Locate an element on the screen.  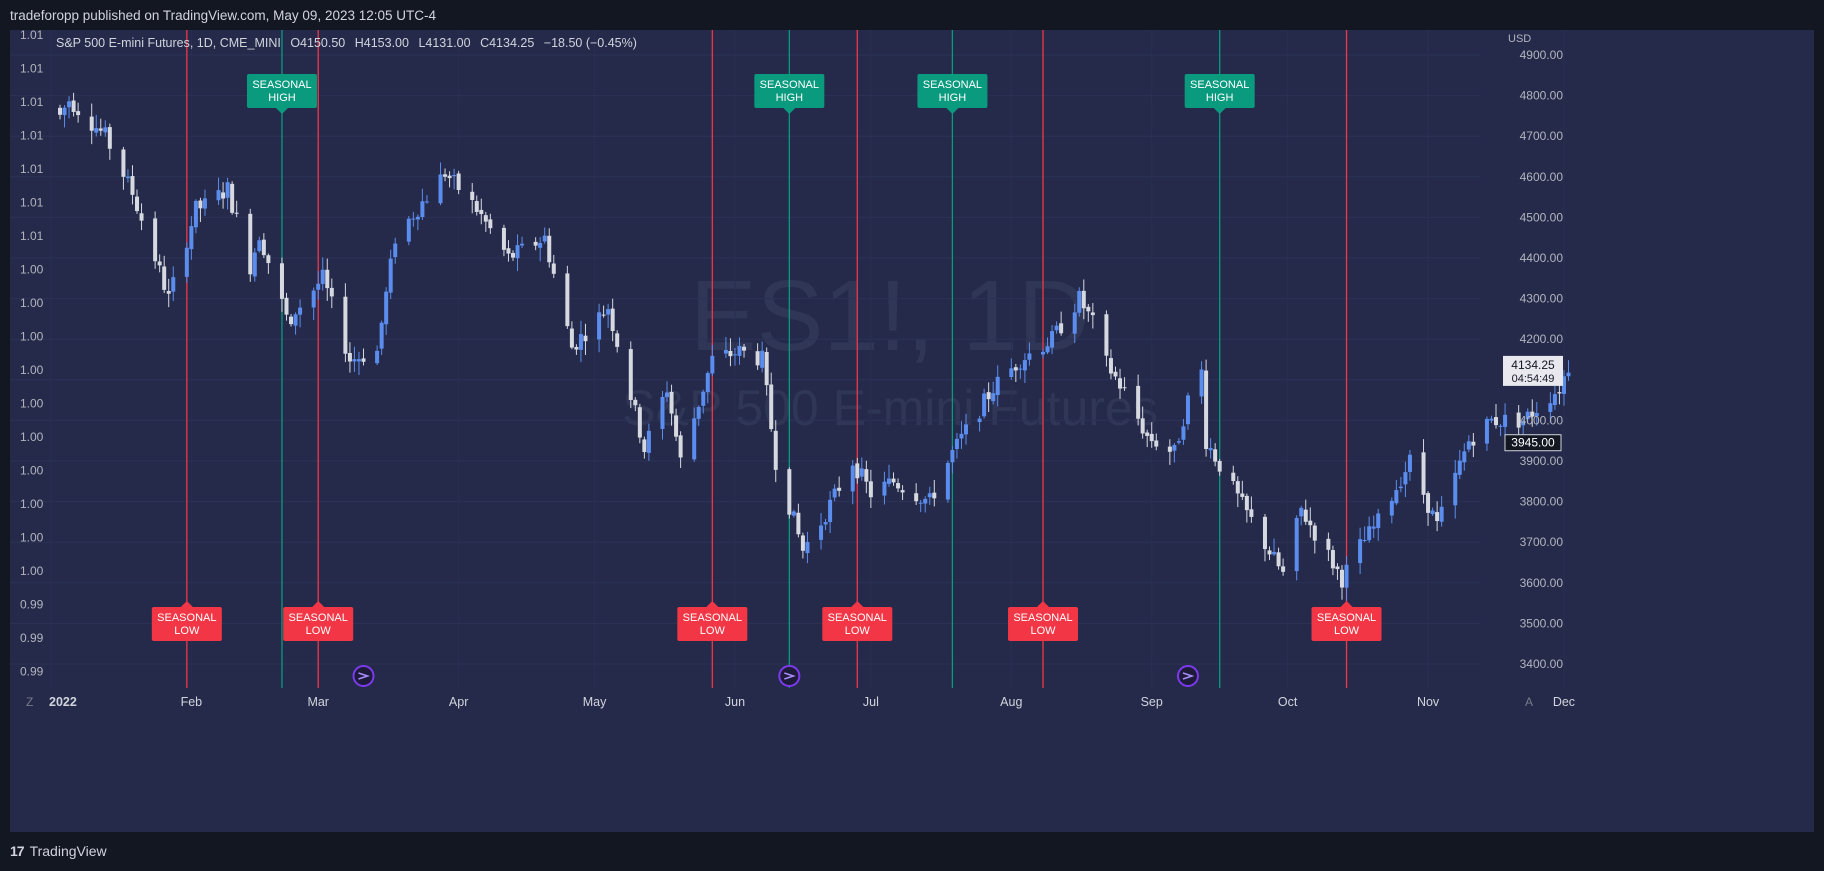
time-axis: 2022 Feb Mar Apr May Jun Jul Aug Sep Oct Nov Dec is located at coordinates (812, 702).